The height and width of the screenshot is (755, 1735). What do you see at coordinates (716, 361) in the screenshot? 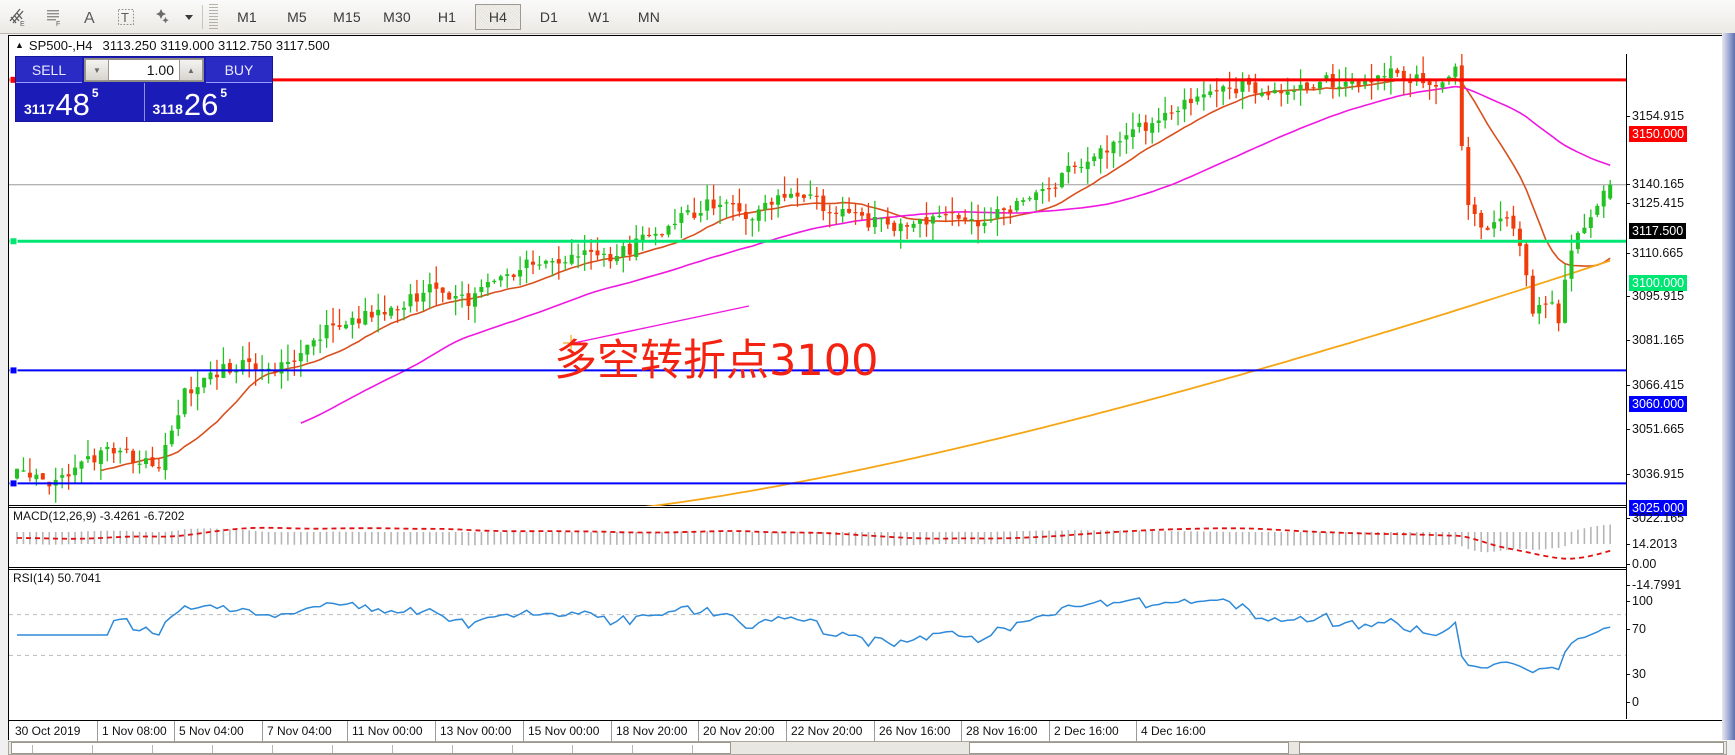
I see `chart-annotation-text: 多空转折点3100` at bounding box center [716, 361].